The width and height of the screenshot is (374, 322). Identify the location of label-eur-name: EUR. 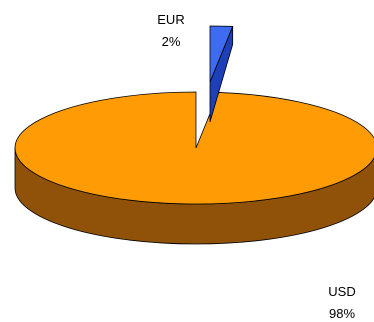
(170, 19).